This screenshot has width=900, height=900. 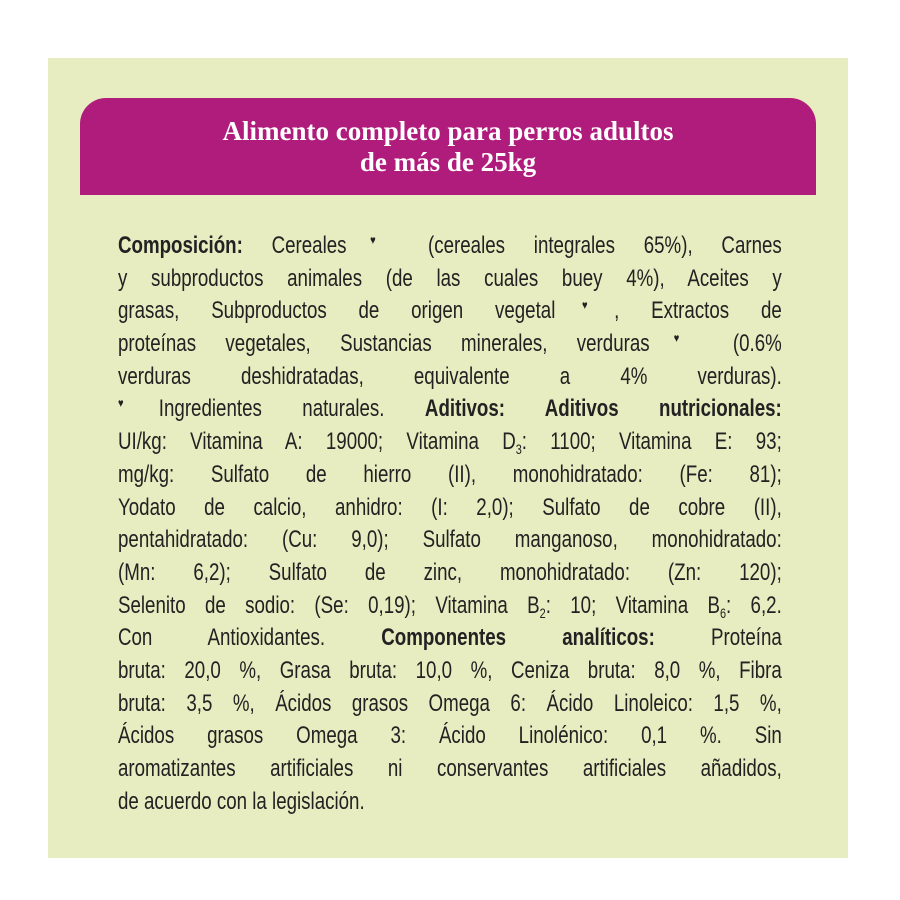 What do you see at coordinates (291, 409) in the screenshot?
I see `text-segment: Ingredientes naturales.` at bounding box center [291, 409].